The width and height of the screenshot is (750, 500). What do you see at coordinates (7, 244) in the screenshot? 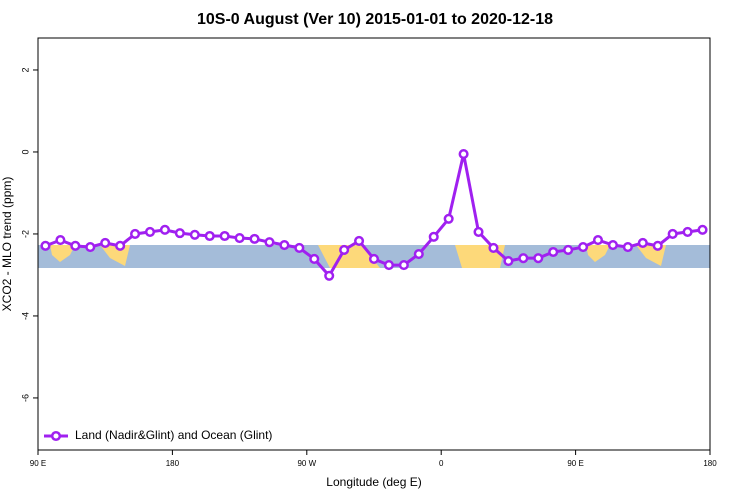
I see `y-axis-label: XCO2 - MLO trend (ppm)` at bounding box center [7, 244].